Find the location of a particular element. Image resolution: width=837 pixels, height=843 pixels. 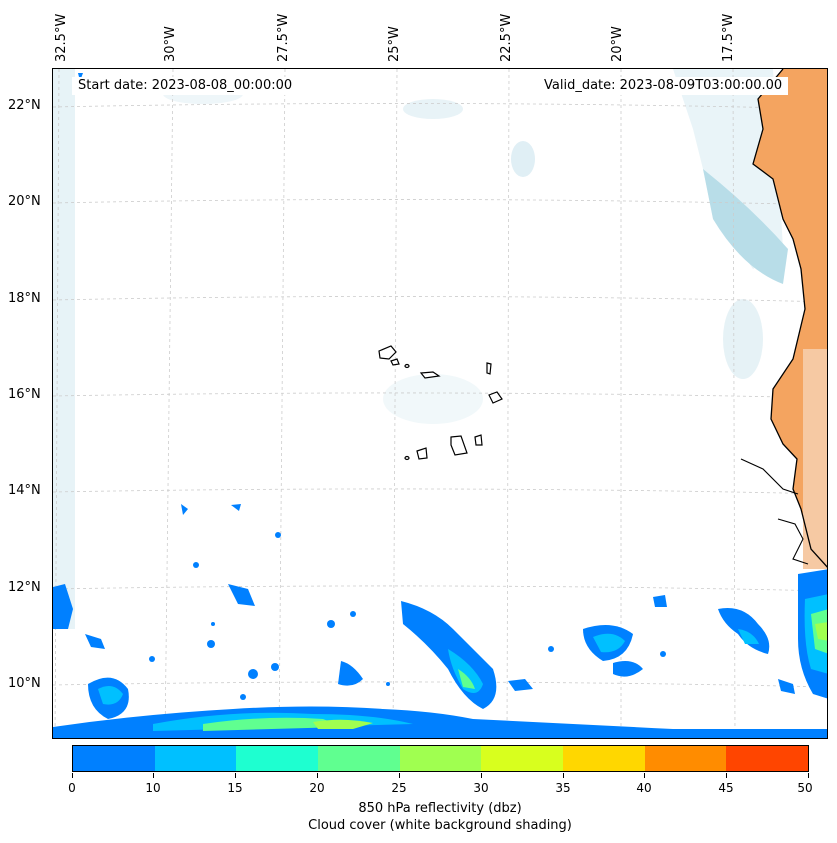

grid-lon-30w is located at coordinates (169, 403).